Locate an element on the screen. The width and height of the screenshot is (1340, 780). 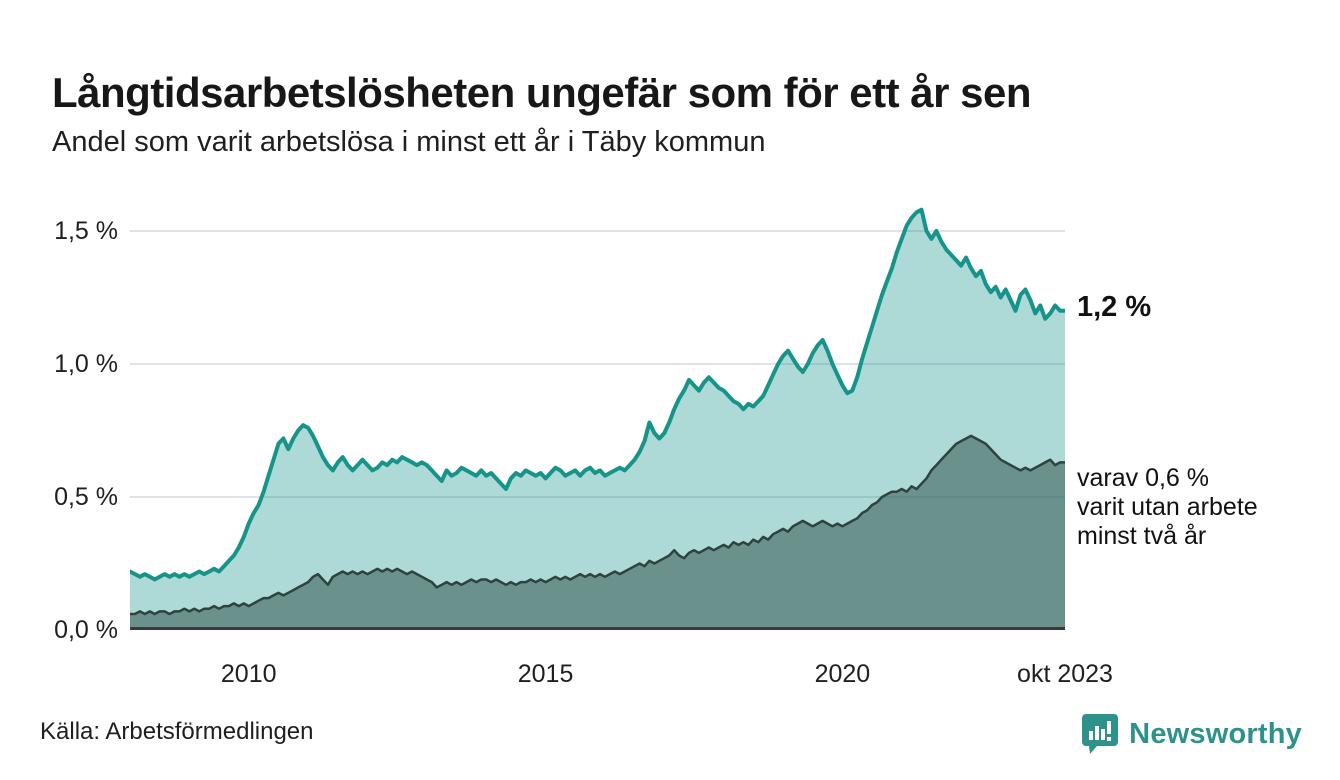
x-tick-label: okt 2023 is located at coordinates (1065, 674).